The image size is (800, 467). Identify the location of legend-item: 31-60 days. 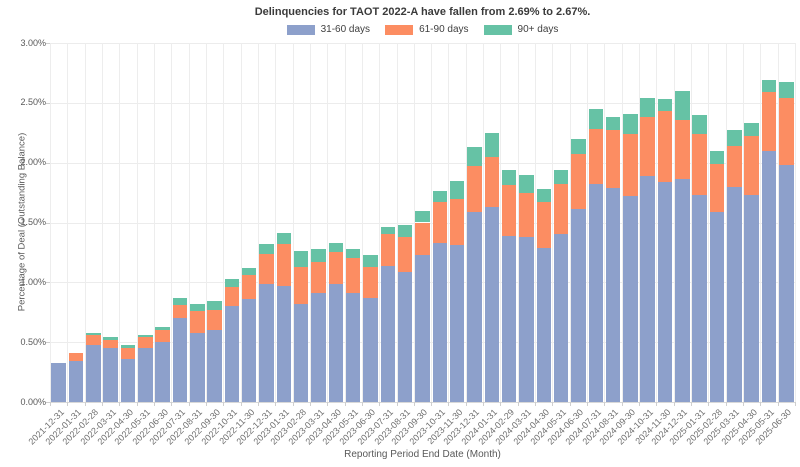
(328, 29).